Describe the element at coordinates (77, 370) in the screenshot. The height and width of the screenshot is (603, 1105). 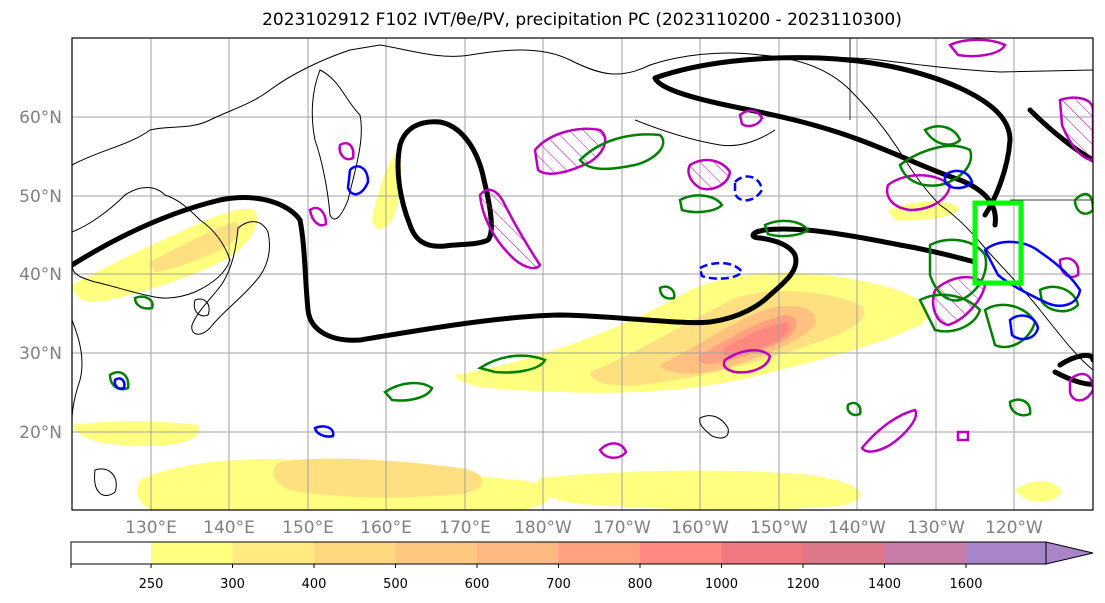
I see `china-coast` at that location.